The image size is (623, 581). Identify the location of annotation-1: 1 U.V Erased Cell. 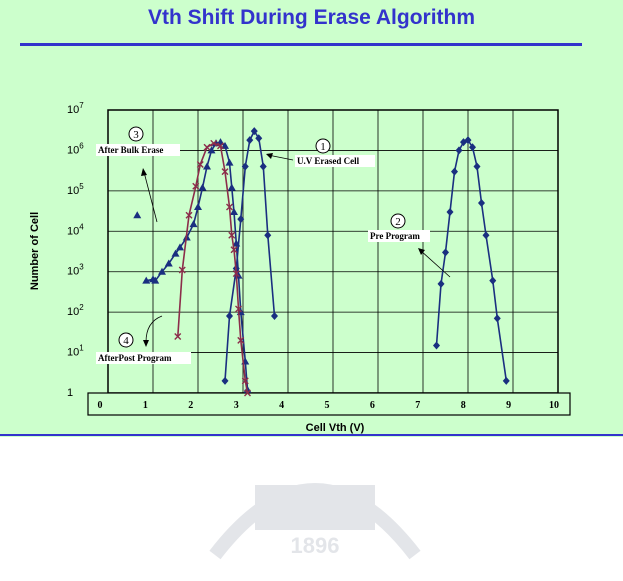
(320, 152).